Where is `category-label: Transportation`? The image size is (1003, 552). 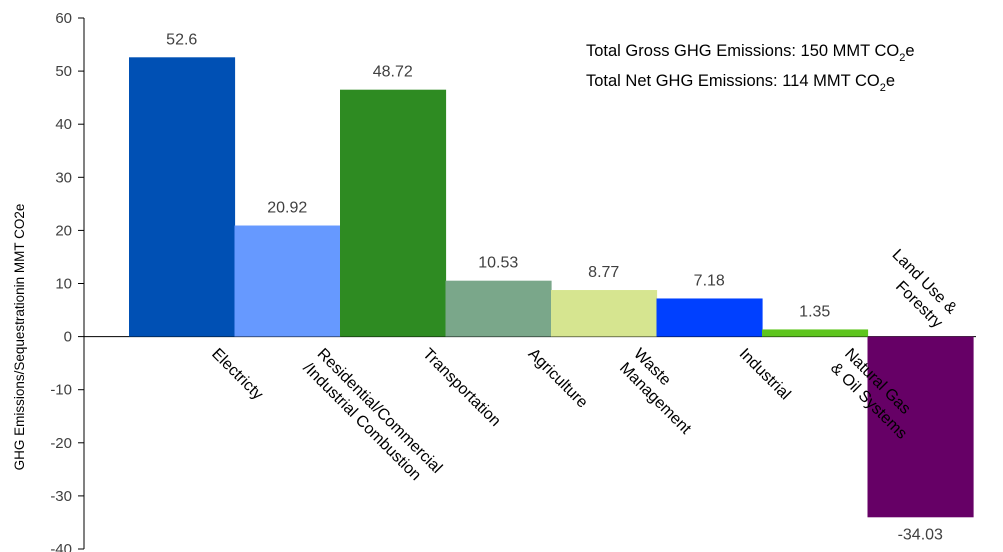 category-label: Transportation is located at coordinates (461, 387).